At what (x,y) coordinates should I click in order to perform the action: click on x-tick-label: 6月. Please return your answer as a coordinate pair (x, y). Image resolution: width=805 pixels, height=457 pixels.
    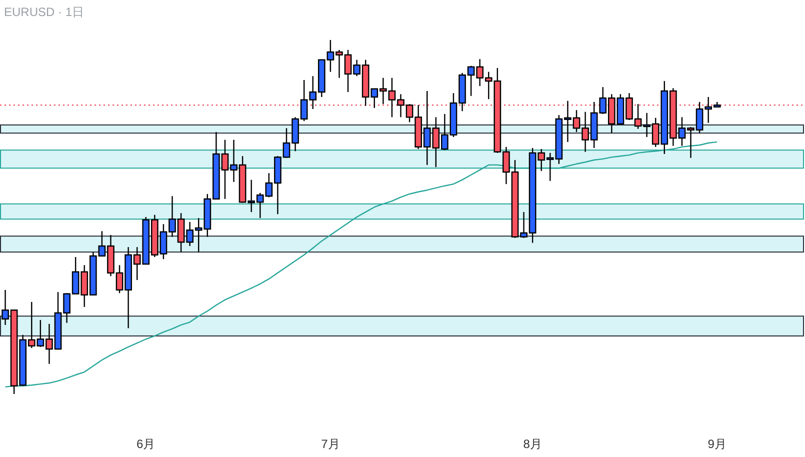
    Looking at the image, I should click on (146, 444).